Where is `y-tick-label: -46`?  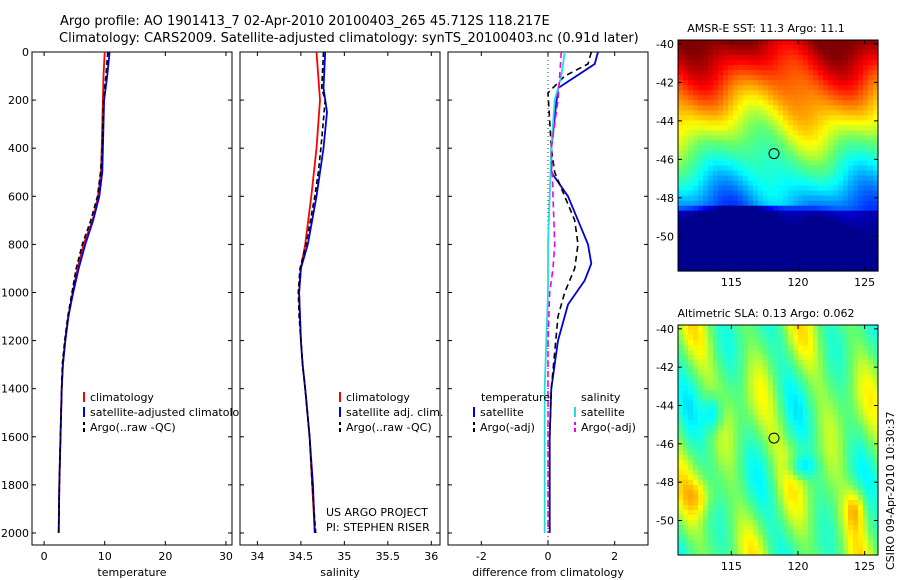 y-tick-label: -46 is located at coordinates (665, 444).